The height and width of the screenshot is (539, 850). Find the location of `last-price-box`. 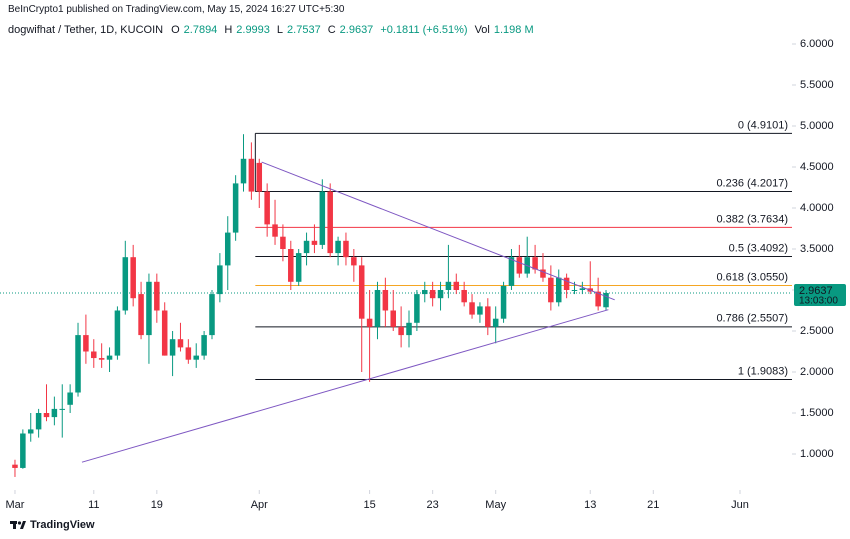

last-price-box is located at coordinates (820, 294).